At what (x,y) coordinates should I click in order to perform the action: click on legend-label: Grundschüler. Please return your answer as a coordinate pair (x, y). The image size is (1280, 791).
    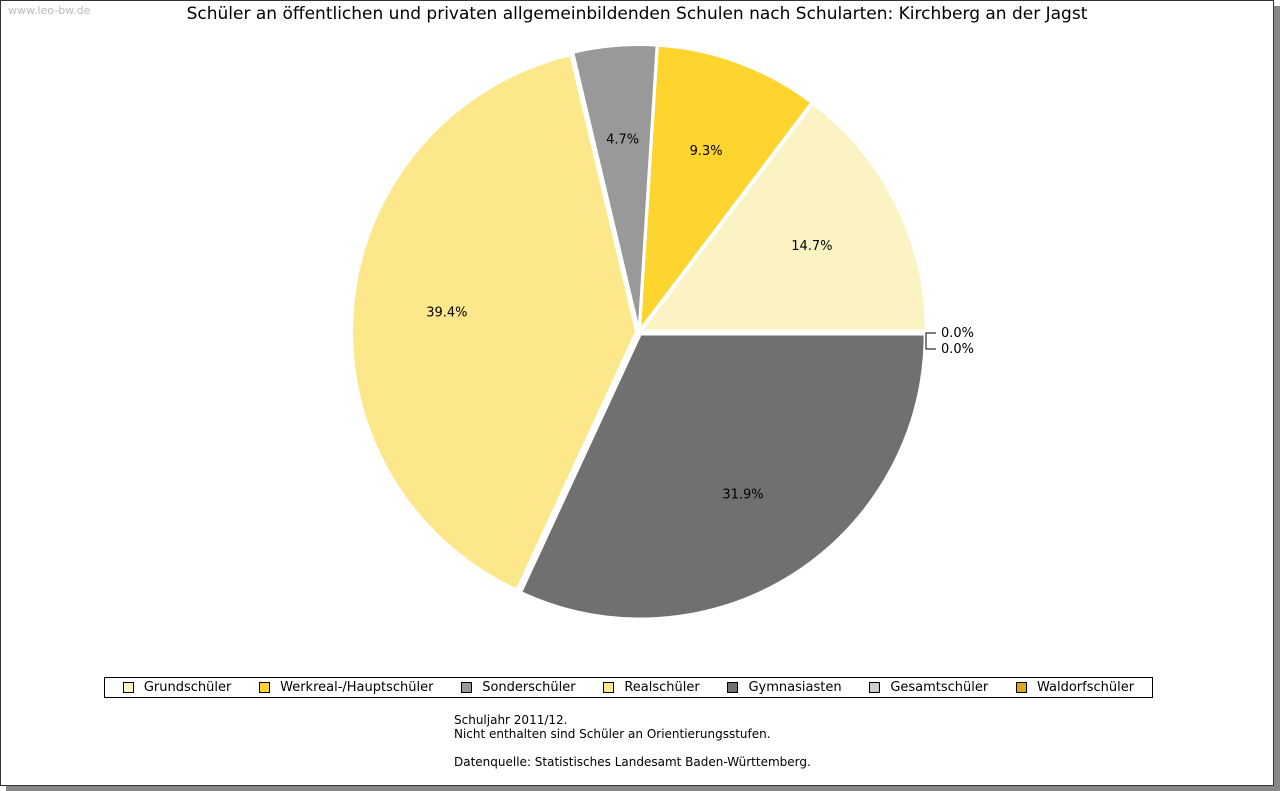
    Looking at the image, I should click on (187, 687).